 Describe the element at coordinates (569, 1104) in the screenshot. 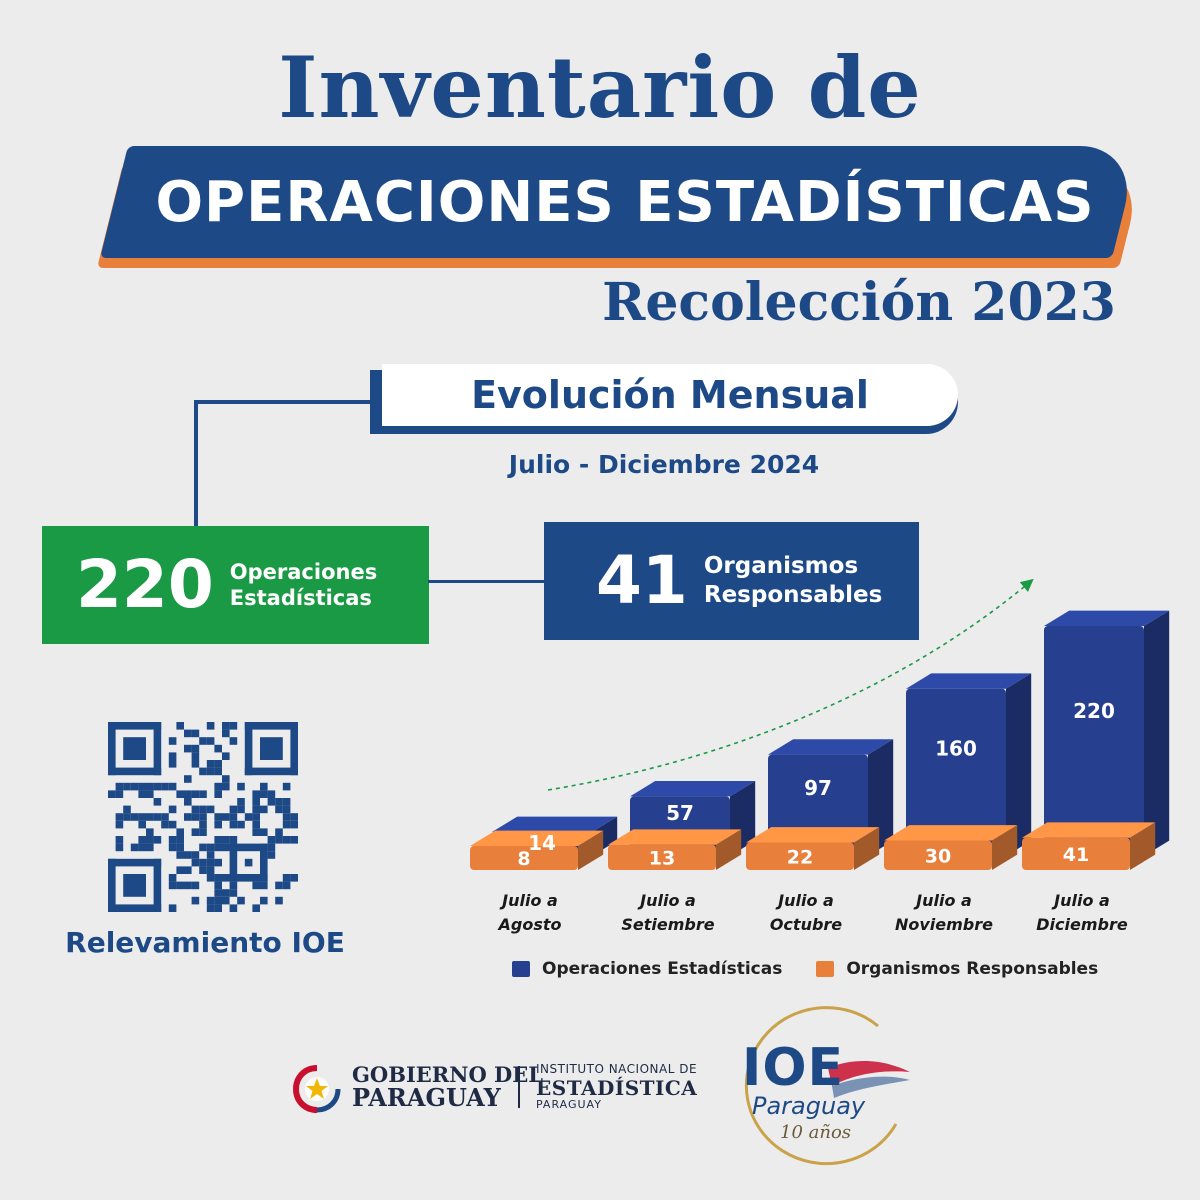

I see `ine-logo-line3: PARAGUAY` at that location.